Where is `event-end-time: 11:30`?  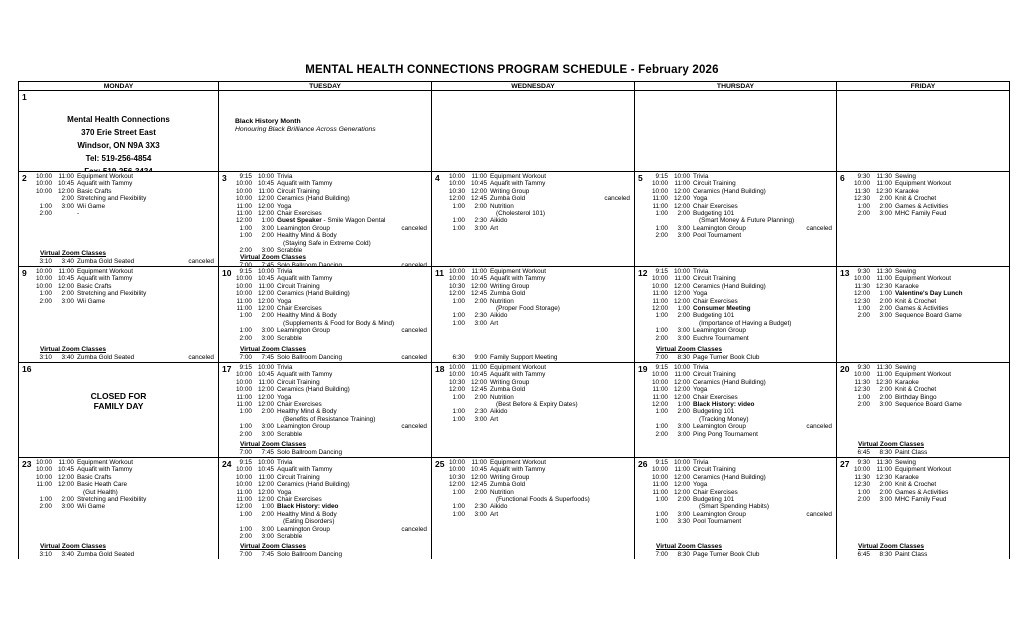 event-end-time: 11:30 is located at coordinates (884, 271).